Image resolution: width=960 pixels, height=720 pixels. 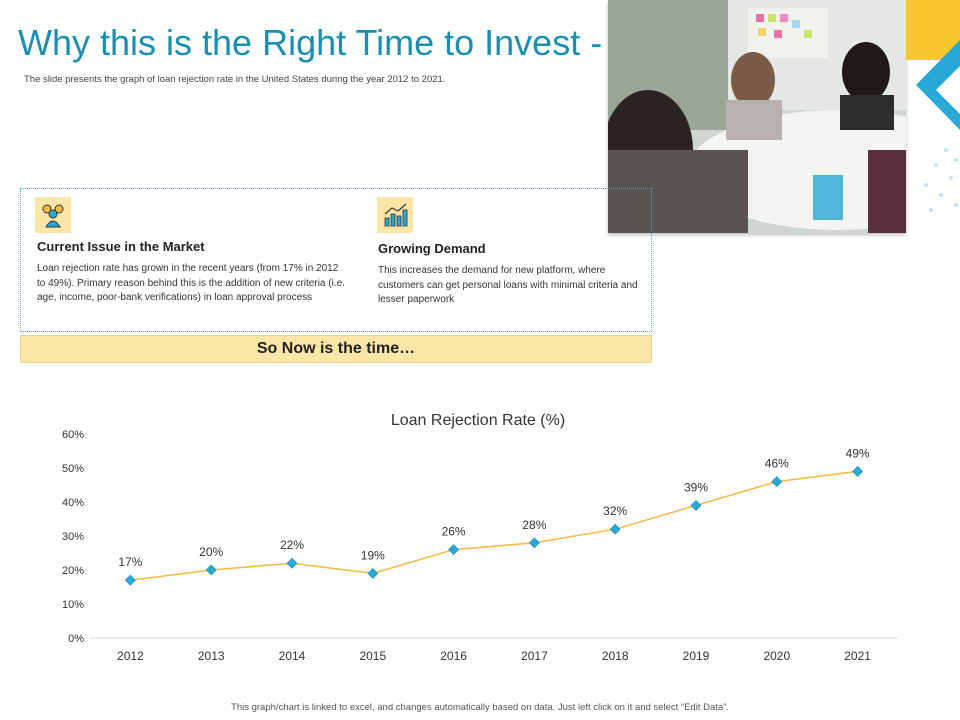 What do you see at coordinates (130, 656) in the screenshot?
I see `x-tick-label: 2012` at bounding box center [130, 656].